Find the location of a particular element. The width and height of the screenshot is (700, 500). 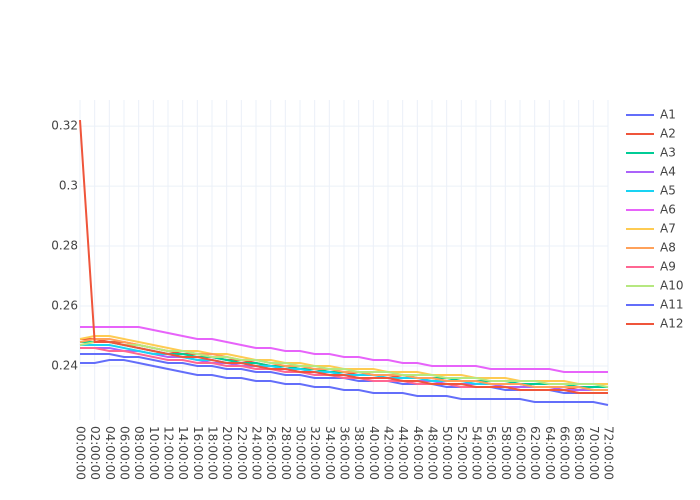

x-tick-label: 64:00:00 is located at coordinates (550, 453).